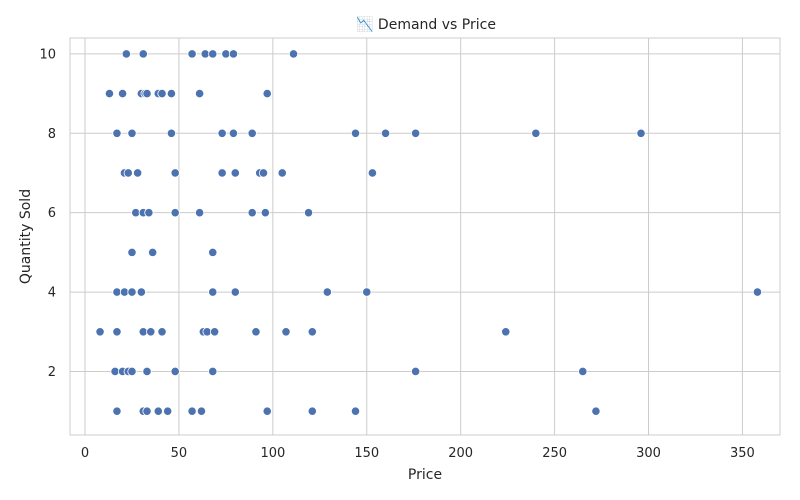 Image resolution: width=800 pixels, height=500 pixels. I want to click on y-tick-label: 8, so click(52, 134).